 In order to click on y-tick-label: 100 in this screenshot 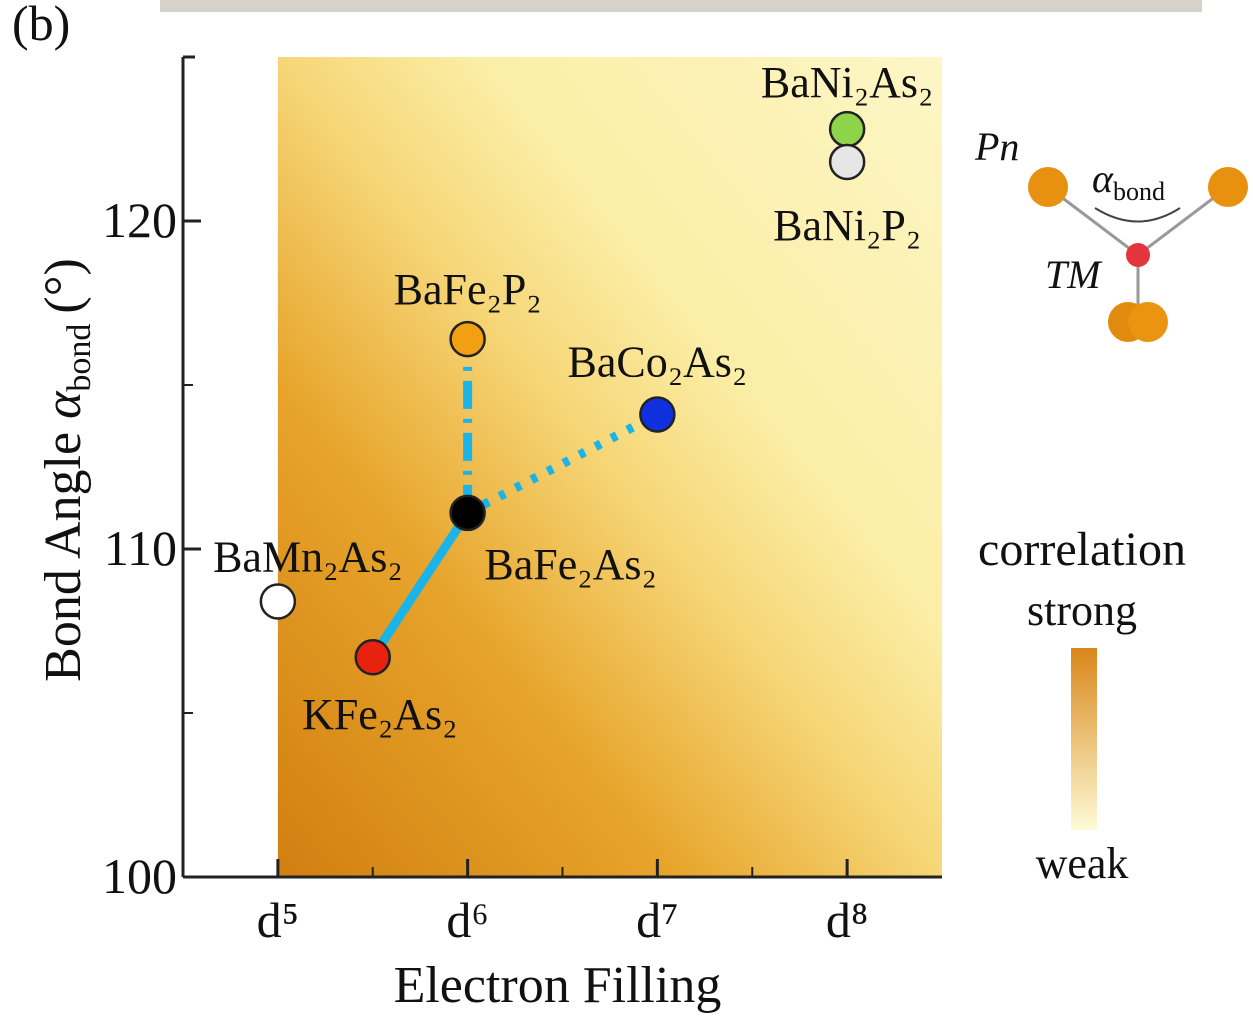, I will do `click(139, 876)`.